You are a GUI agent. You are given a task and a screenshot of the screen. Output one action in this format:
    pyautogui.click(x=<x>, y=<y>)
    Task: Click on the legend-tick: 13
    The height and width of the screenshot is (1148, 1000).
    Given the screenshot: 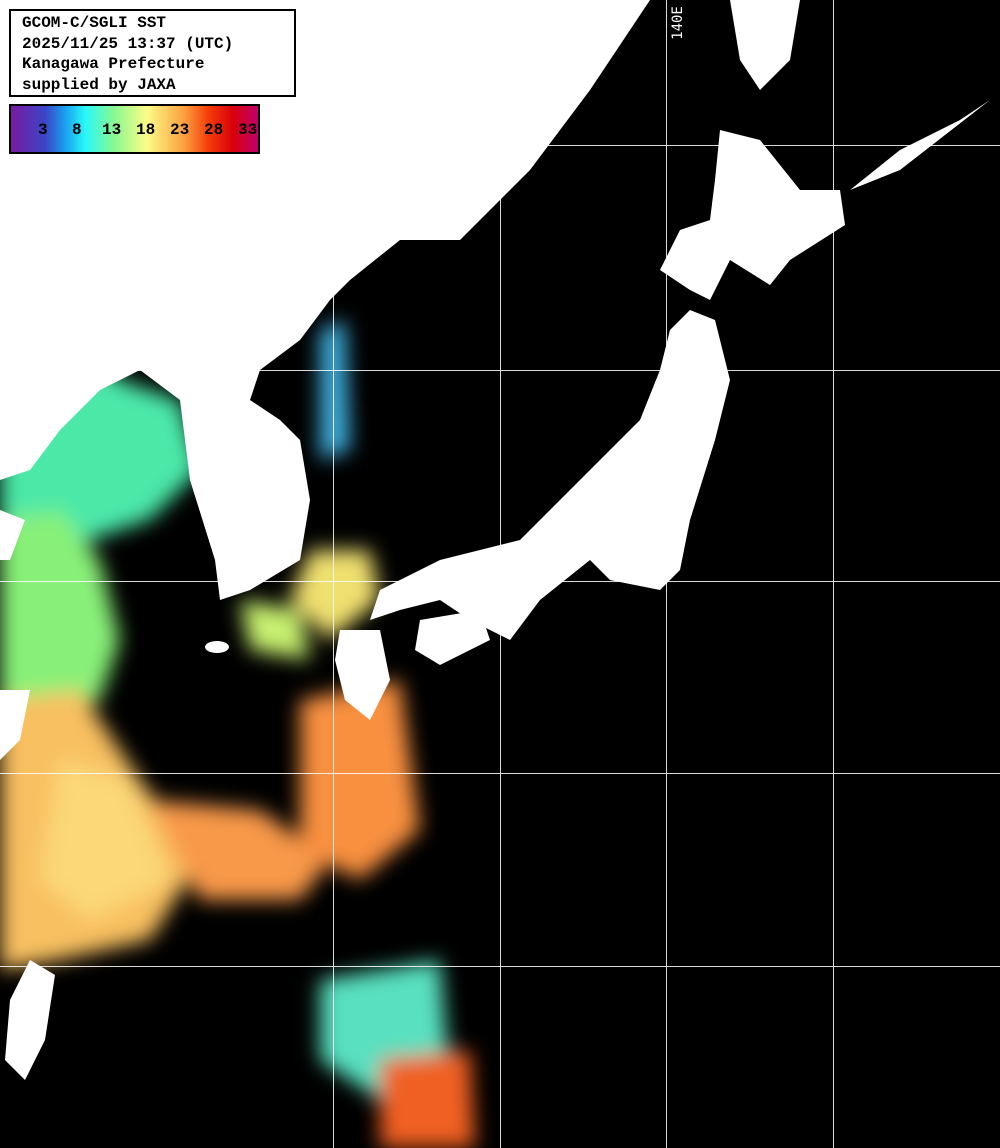 What is the action you would take?
    pyautogui.click(x=112, y=130)
    